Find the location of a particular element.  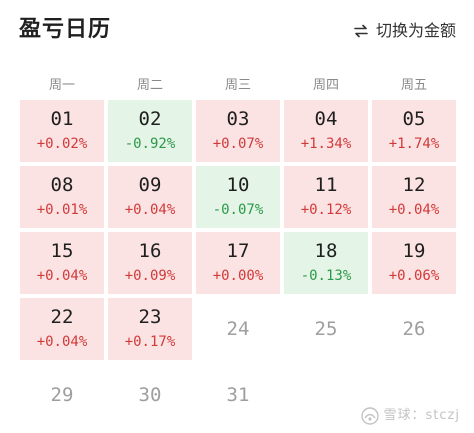

header: 盈亏日历 切换为金额 is located at coordinates (237, 32).